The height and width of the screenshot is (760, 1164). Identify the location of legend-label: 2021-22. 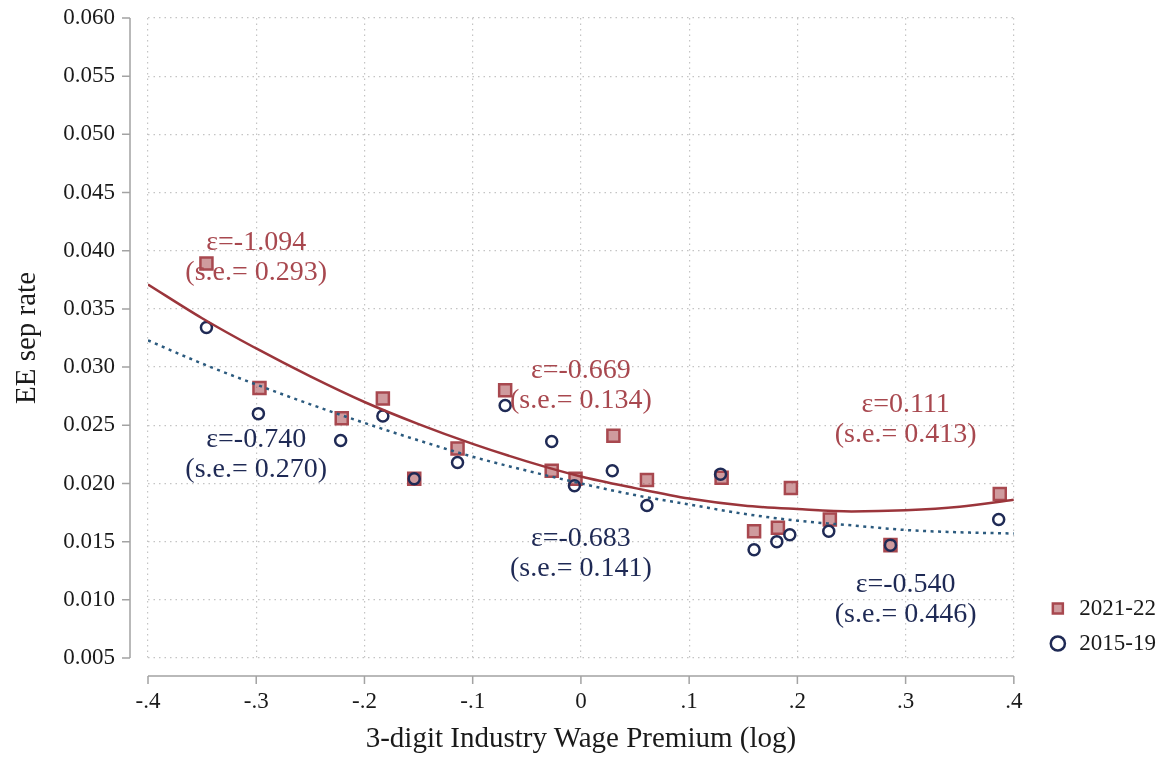
(1118, 607).